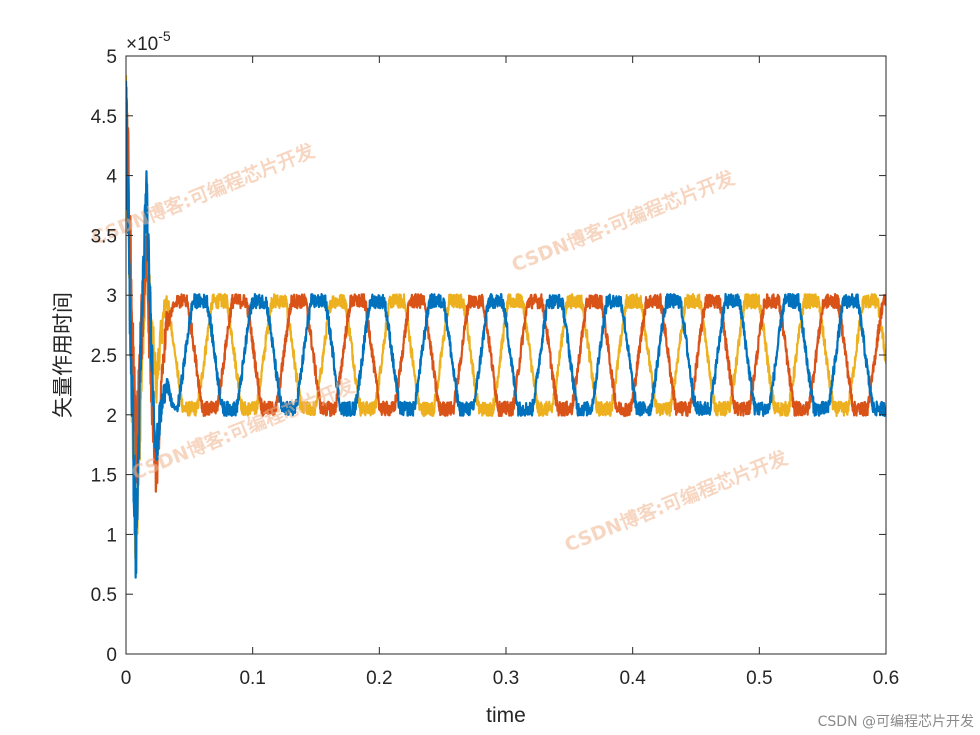 This screenshot has width=980, height=735. Describe the element at coordinates (104, 236) in the screenshot. I see `y-tick-label: 3.5` at that location.